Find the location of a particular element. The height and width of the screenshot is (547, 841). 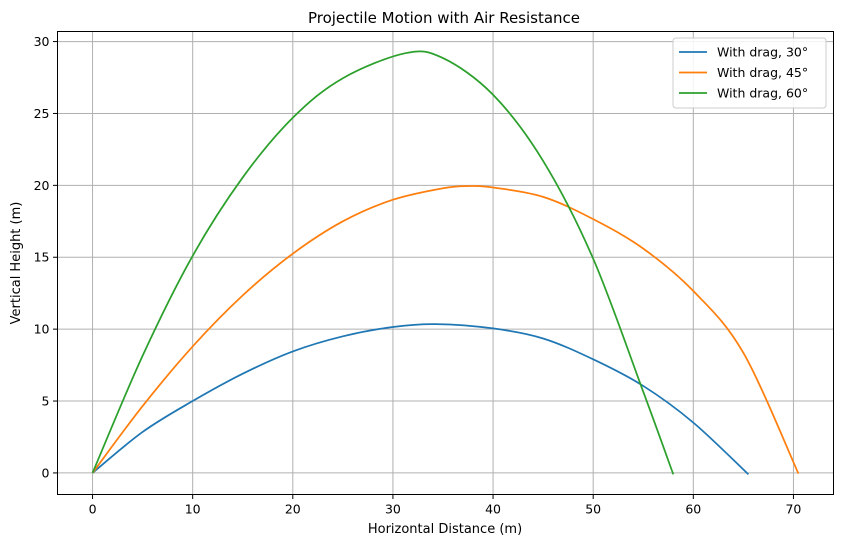

chart-title: Projectile Motion with Air Resistance is located at coordinates (444, 18).